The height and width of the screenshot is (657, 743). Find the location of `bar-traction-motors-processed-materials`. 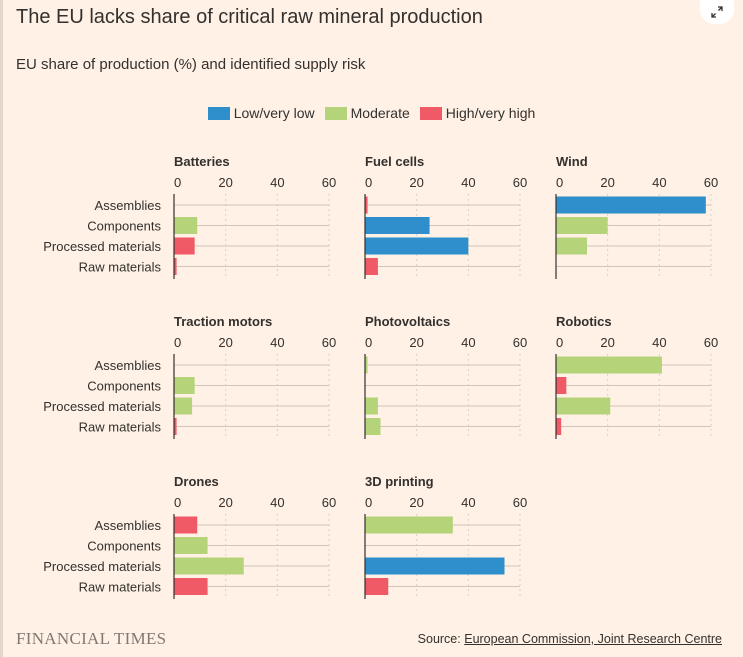

bar-traction-motors-processed-materials is located at coordinates (183, 406).